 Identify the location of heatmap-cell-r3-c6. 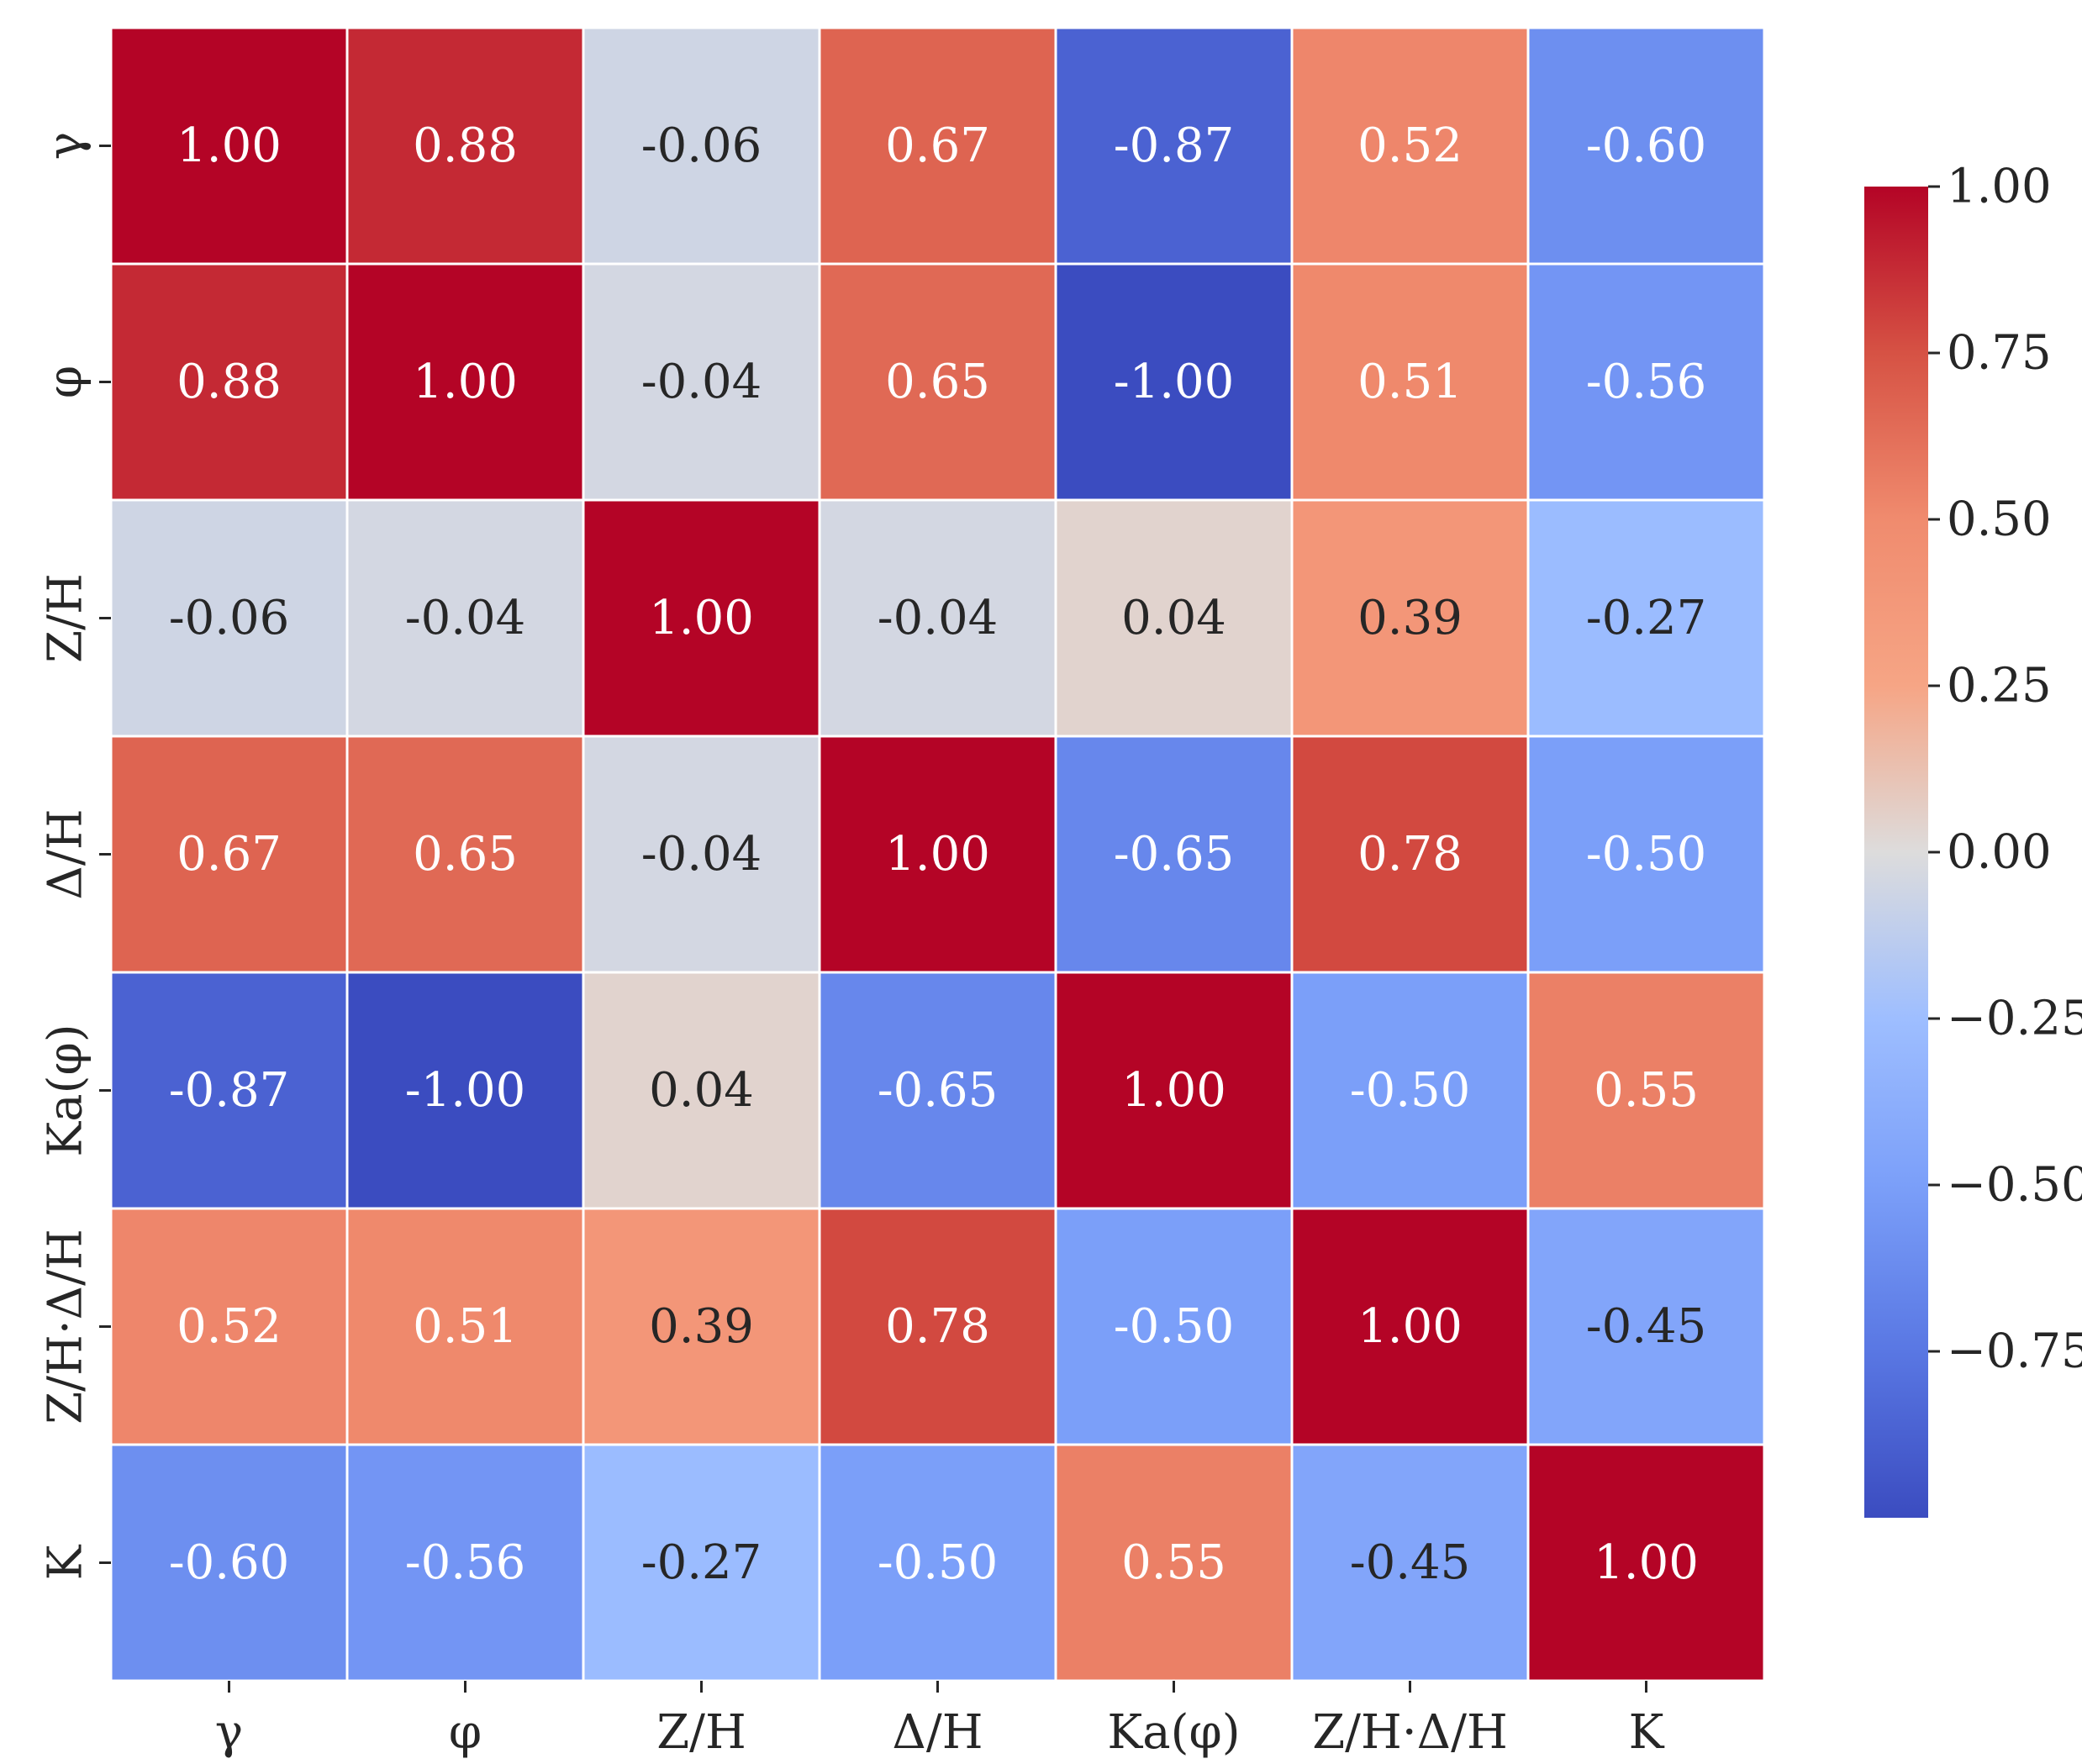
(1646, 854).